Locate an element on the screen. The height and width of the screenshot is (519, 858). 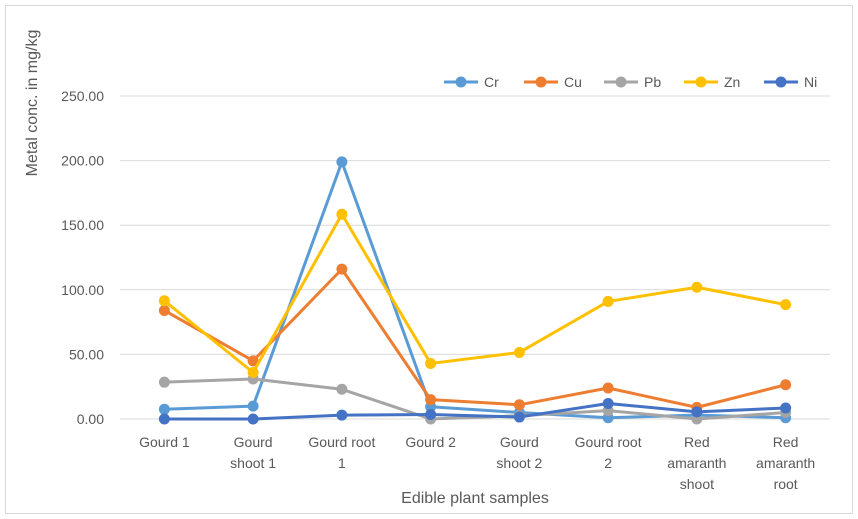
legend-item-pb: Pb is located at coordinates (632, 82).